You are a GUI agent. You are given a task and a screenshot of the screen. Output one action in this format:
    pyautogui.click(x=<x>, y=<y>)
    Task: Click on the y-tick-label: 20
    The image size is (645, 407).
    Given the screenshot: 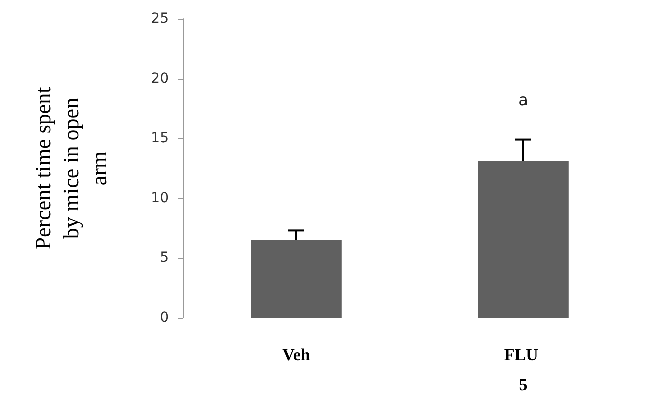 What is the action you would take?
    pyautogui.click(x=160, y=78)
    